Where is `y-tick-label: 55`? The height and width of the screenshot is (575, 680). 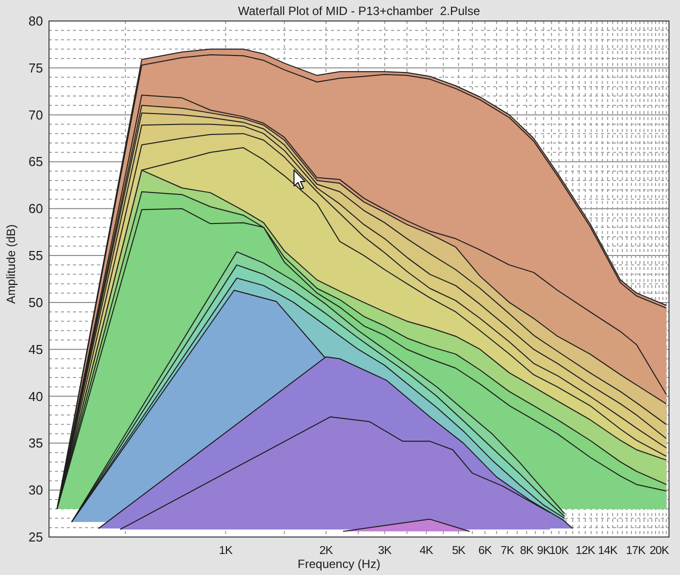
y-tick-label: 55 is located at coordinates (35, 256).